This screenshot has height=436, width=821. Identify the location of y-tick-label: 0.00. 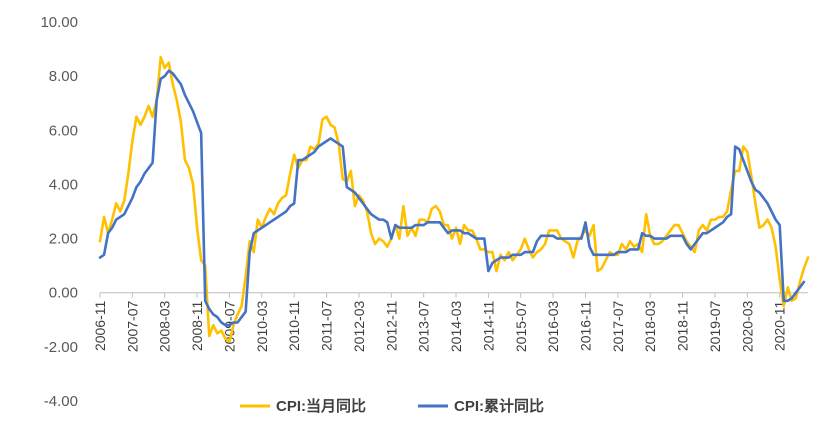
(63, 293).